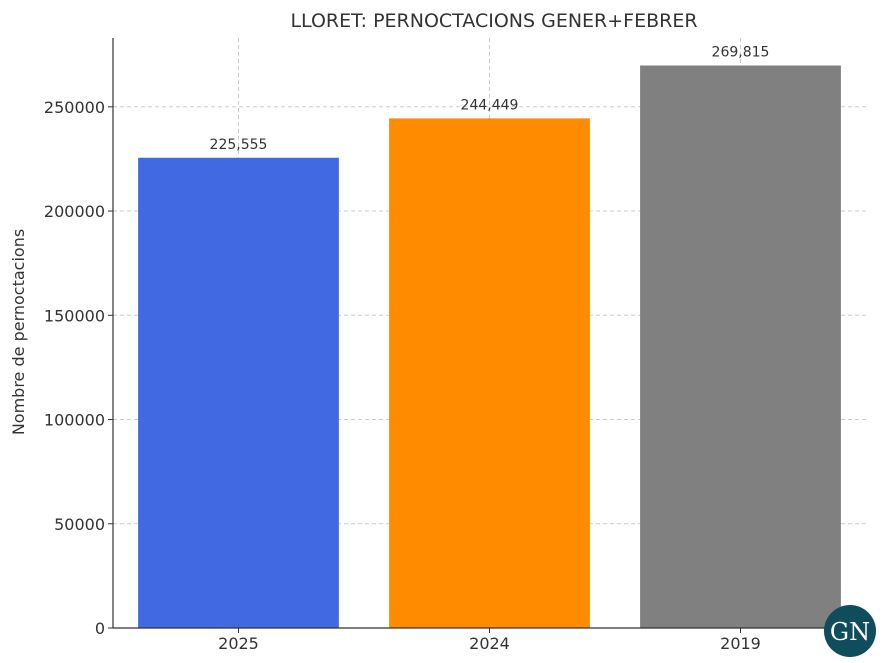  What do you see at coordinates (74, 420) in the screenshot?
I see `y-tick-label: 100000` at bounding box center [74, 420].